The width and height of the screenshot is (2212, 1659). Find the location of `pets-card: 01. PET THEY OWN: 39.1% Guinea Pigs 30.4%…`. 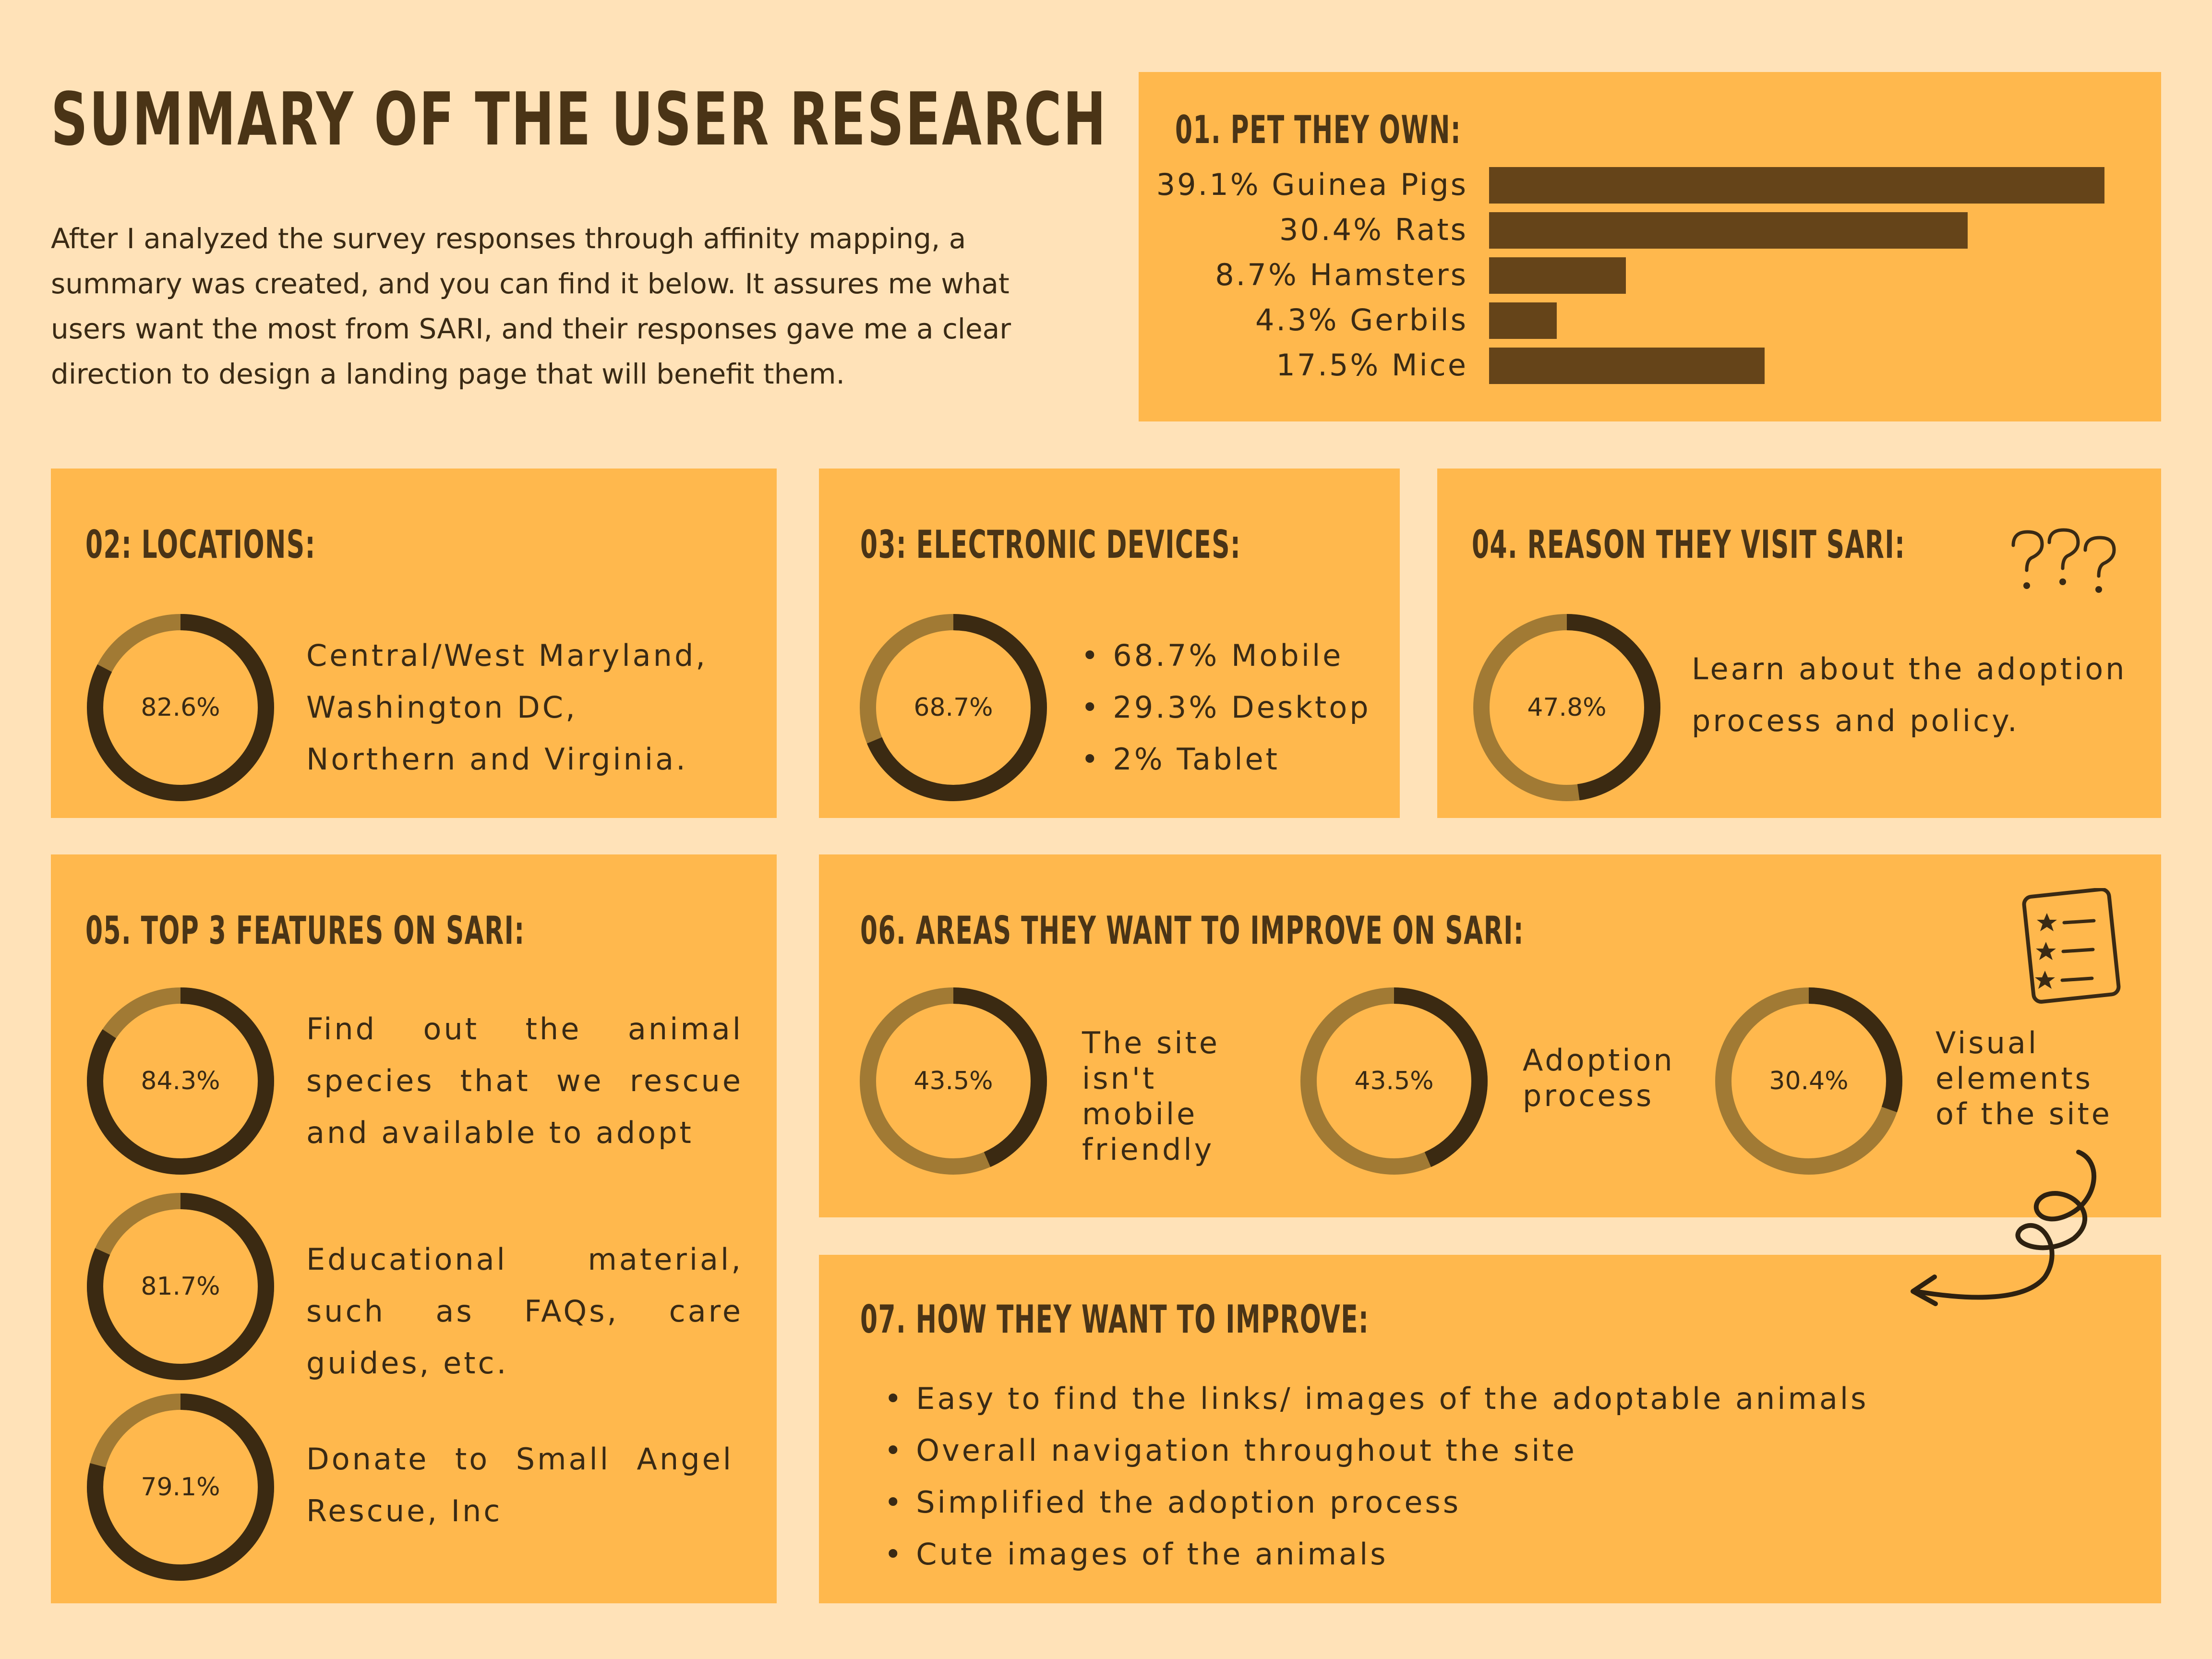

pets-card: 01. PET THEY OWN: 39.1% Guinea Pigs 30.4%… is located at coordinates (1650, 246).